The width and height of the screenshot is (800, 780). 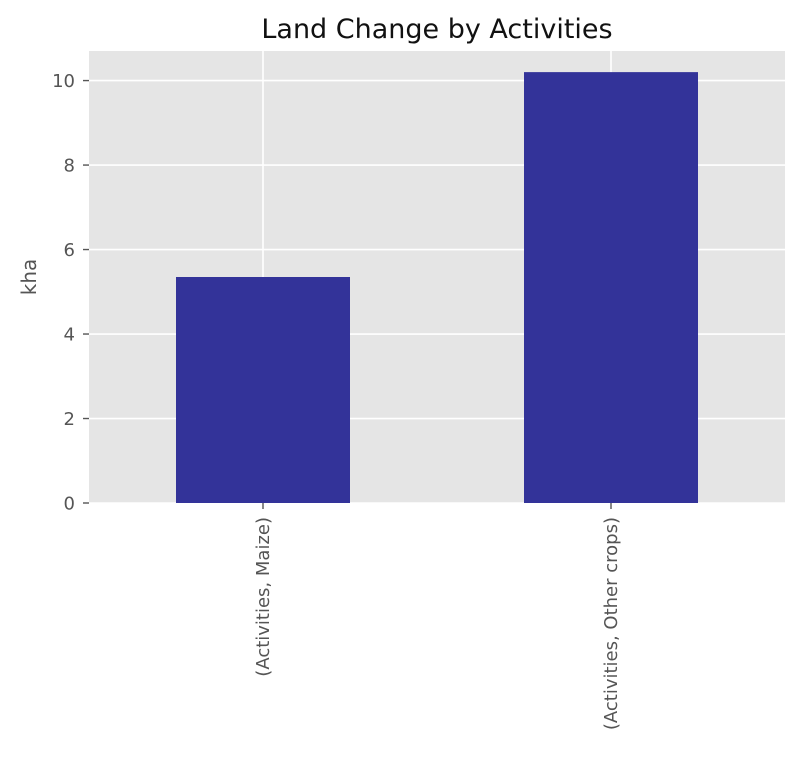 I want to click on y-tick-label: 6, so click(x=69, y=250).